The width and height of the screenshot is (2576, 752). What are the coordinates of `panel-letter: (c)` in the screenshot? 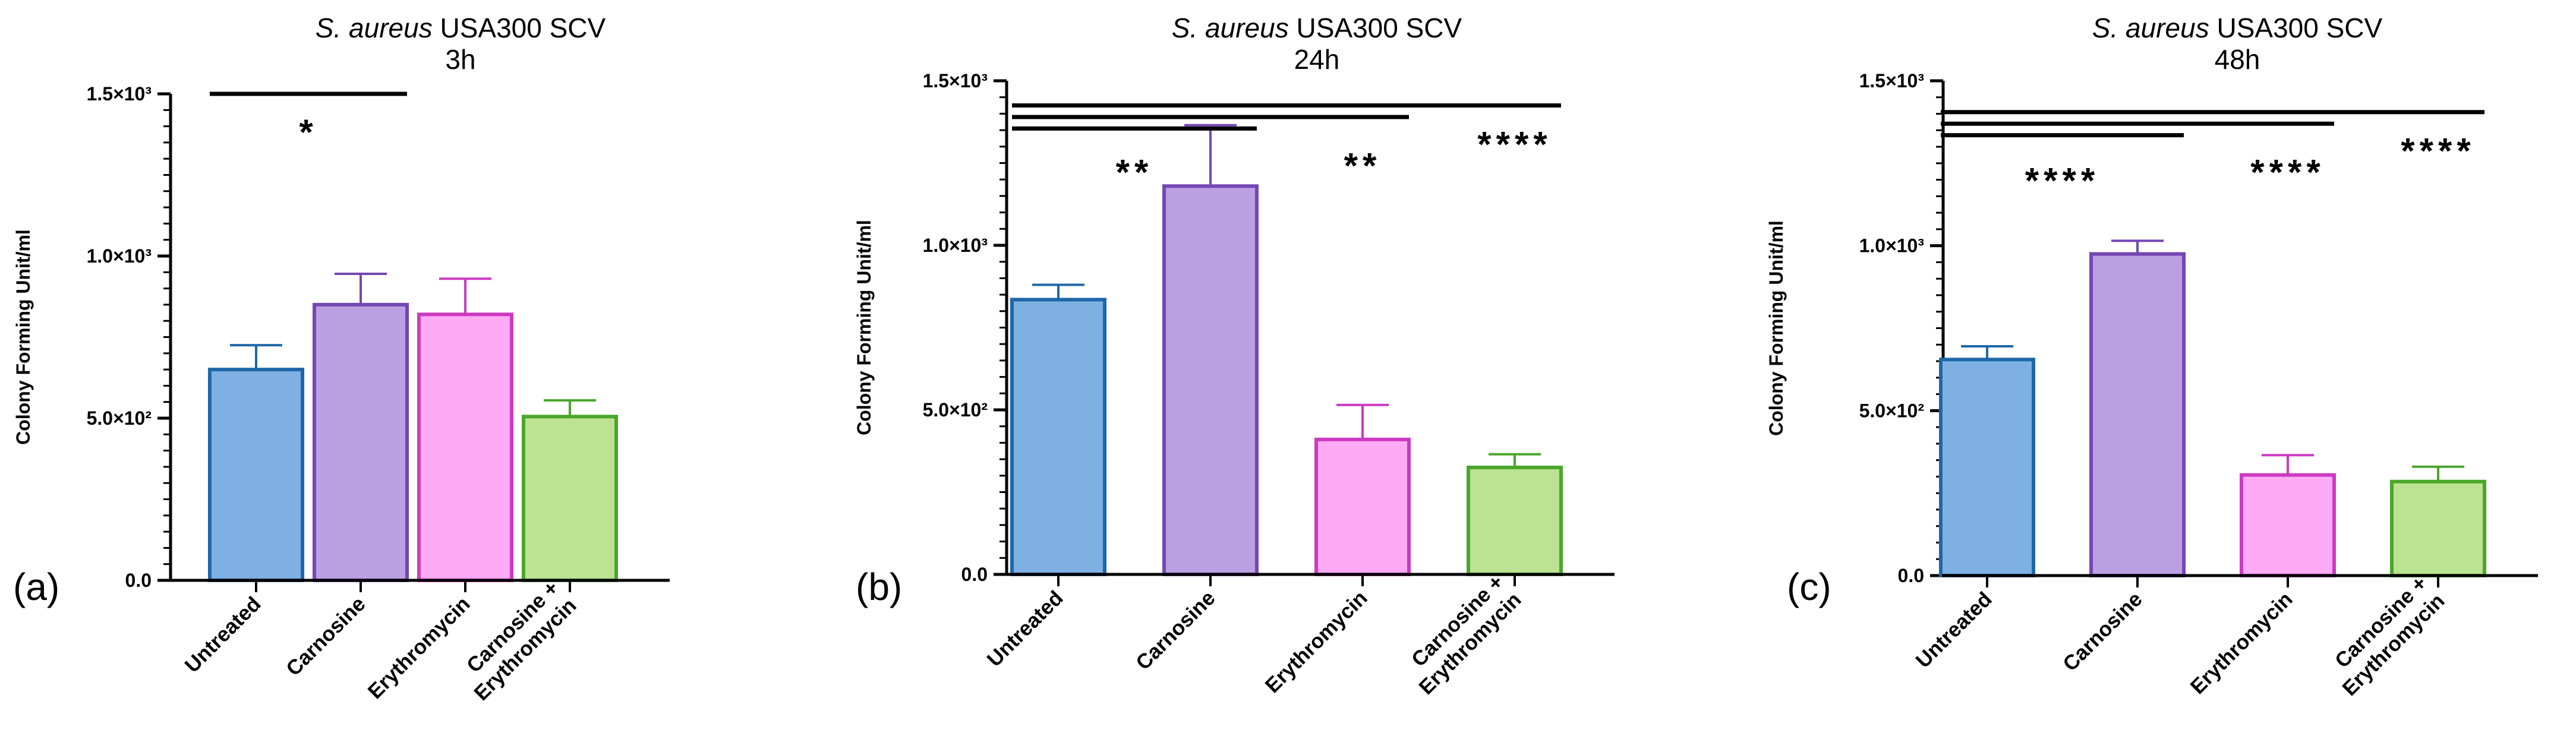 It's located at (1809, 586).